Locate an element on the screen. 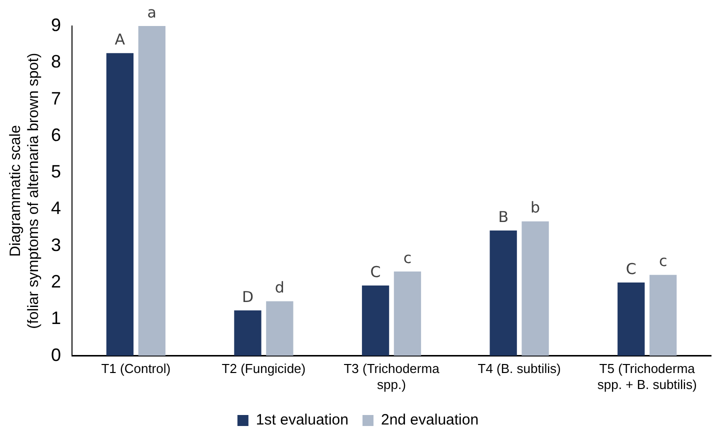 The image size is (721, 438). legend-label: 1st evaluation is located at coordinates (302, 420).